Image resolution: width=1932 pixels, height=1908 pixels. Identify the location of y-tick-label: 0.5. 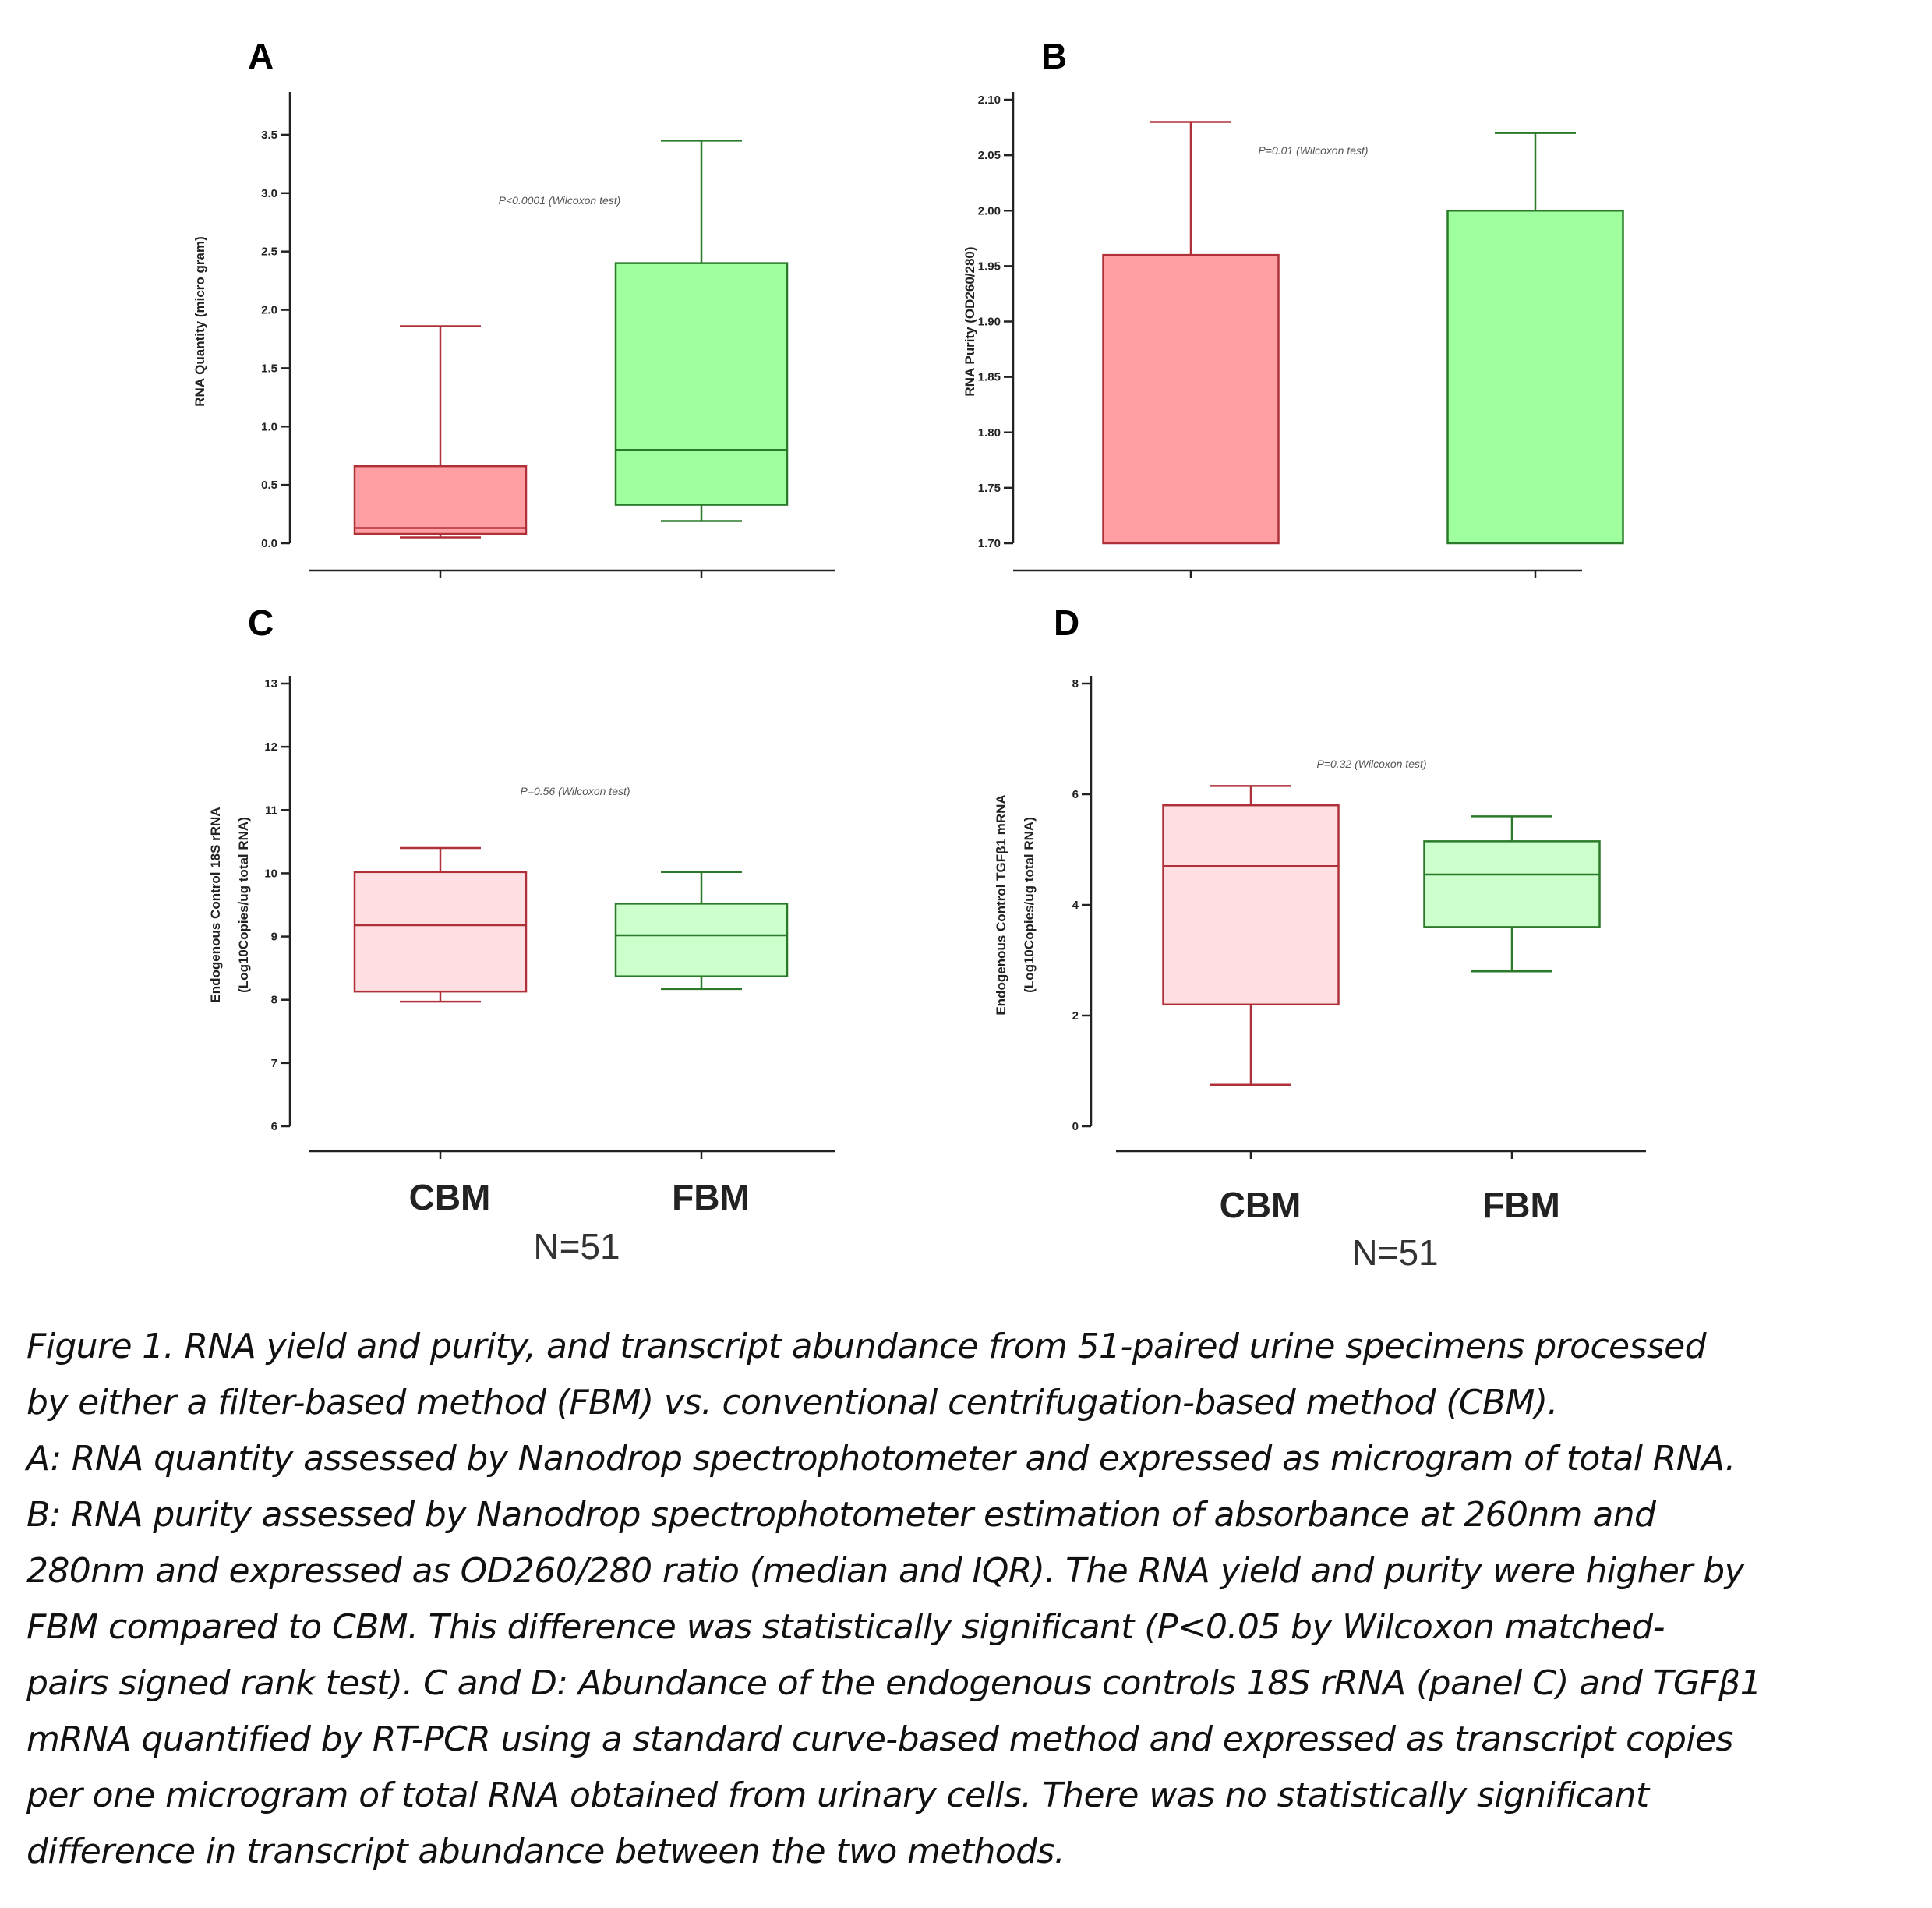
(269, 485).